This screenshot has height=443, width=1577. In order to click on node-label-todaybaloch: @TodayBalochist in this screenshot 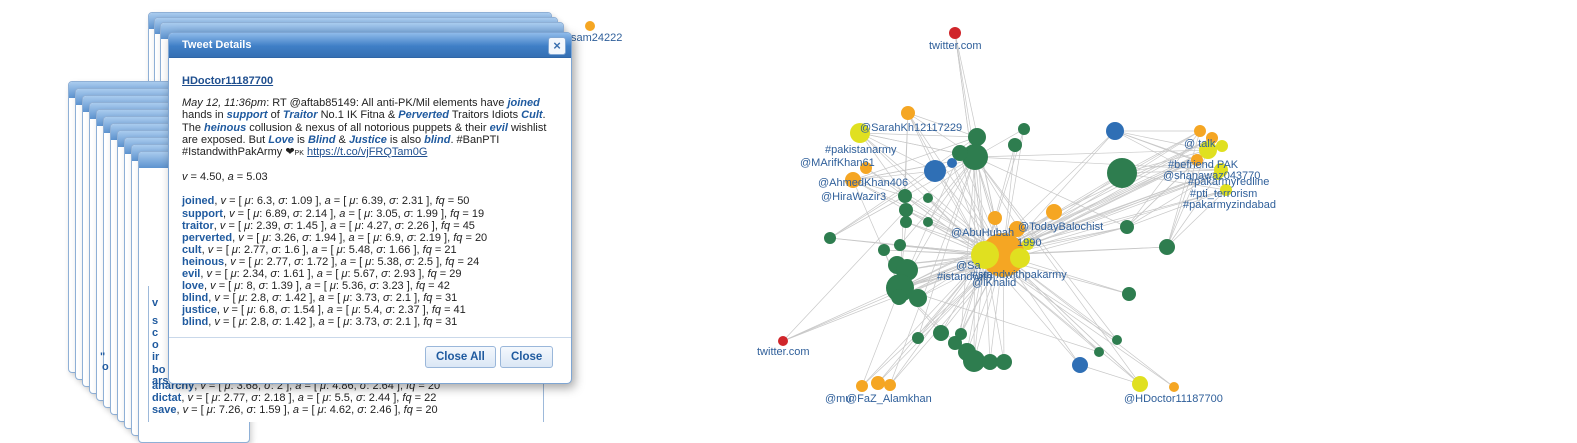, I will do `click(1060, 227)`.